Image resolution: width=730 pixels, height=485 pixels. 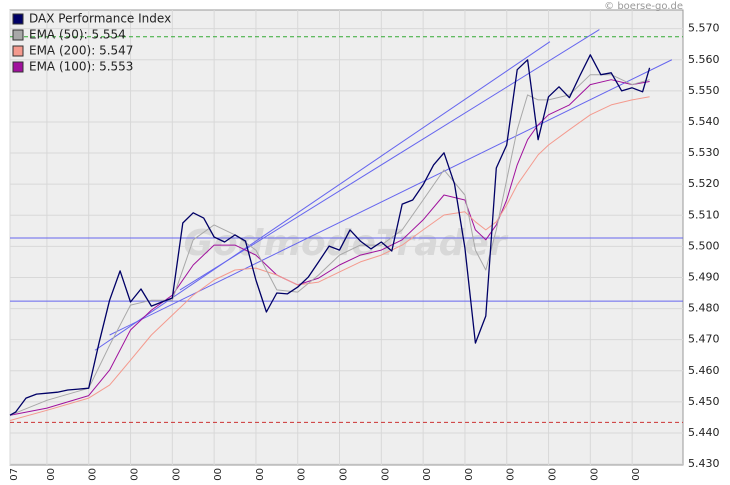 I want to click on x-tick-label: 17:00, so click(x=469, y=474).